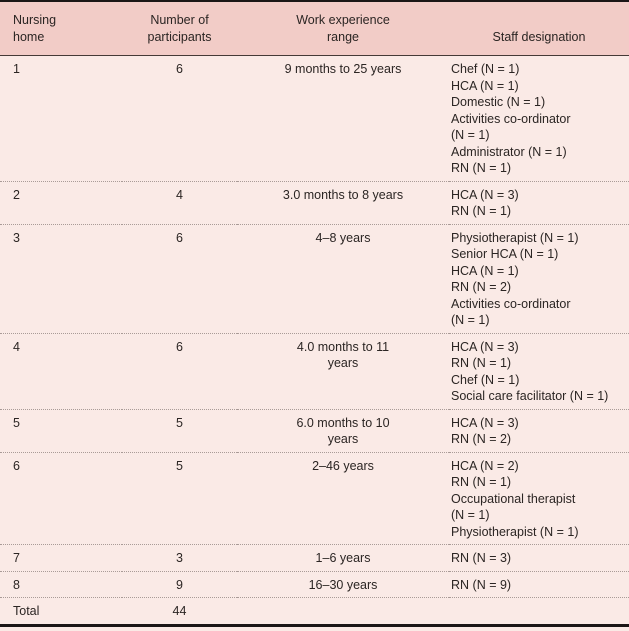 This screenshot has width=629, height=631. What do you see at coordinates (179, 20) in the screenshot?
I see `header-label-line: Number of` at bounding box center [179, 20].